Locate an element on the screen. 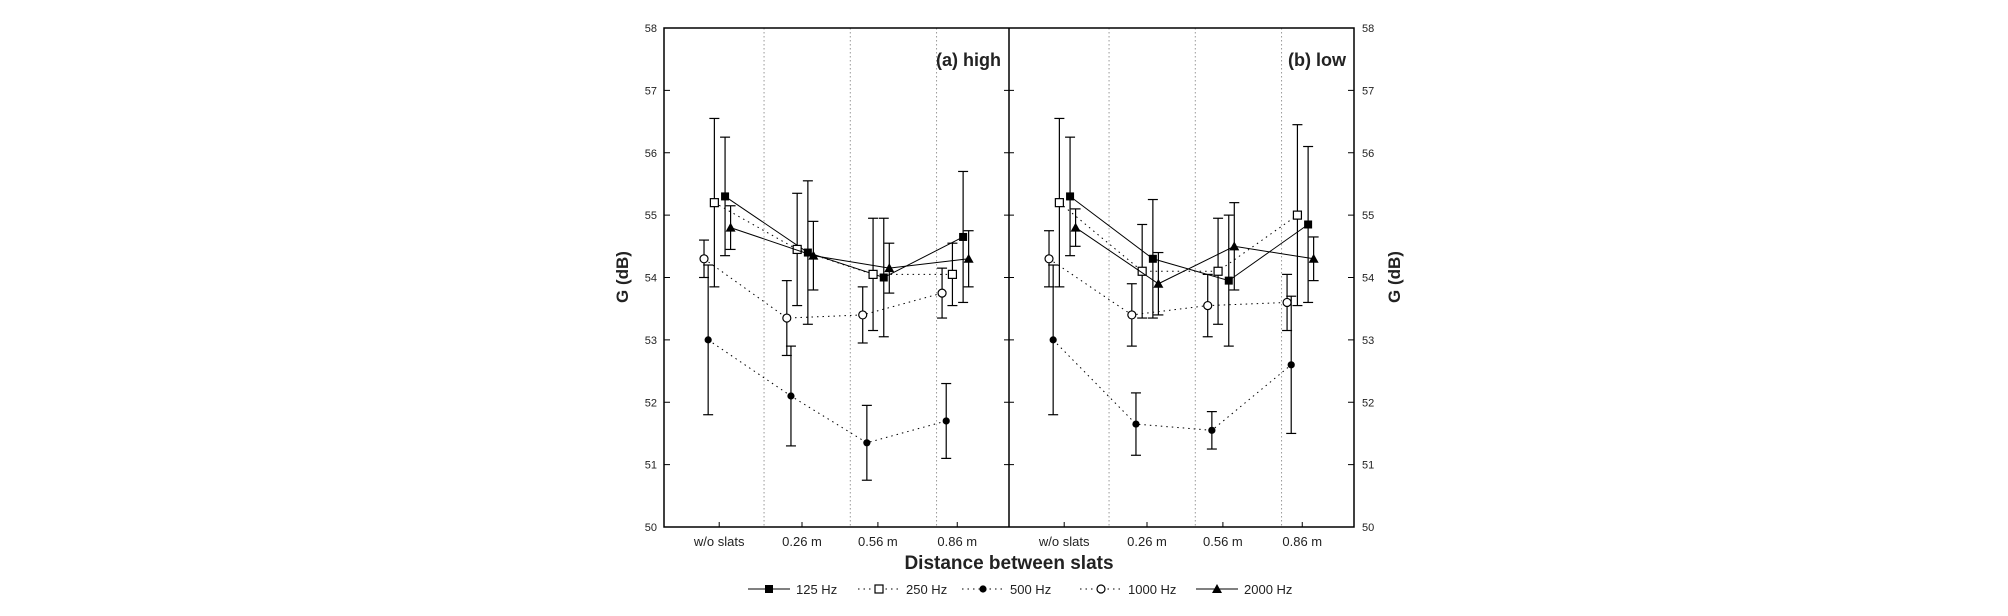 This screenshot has width=2008, height=616. panel-1-x-tick-label: w/o slats is located at coordinates (719, 541).